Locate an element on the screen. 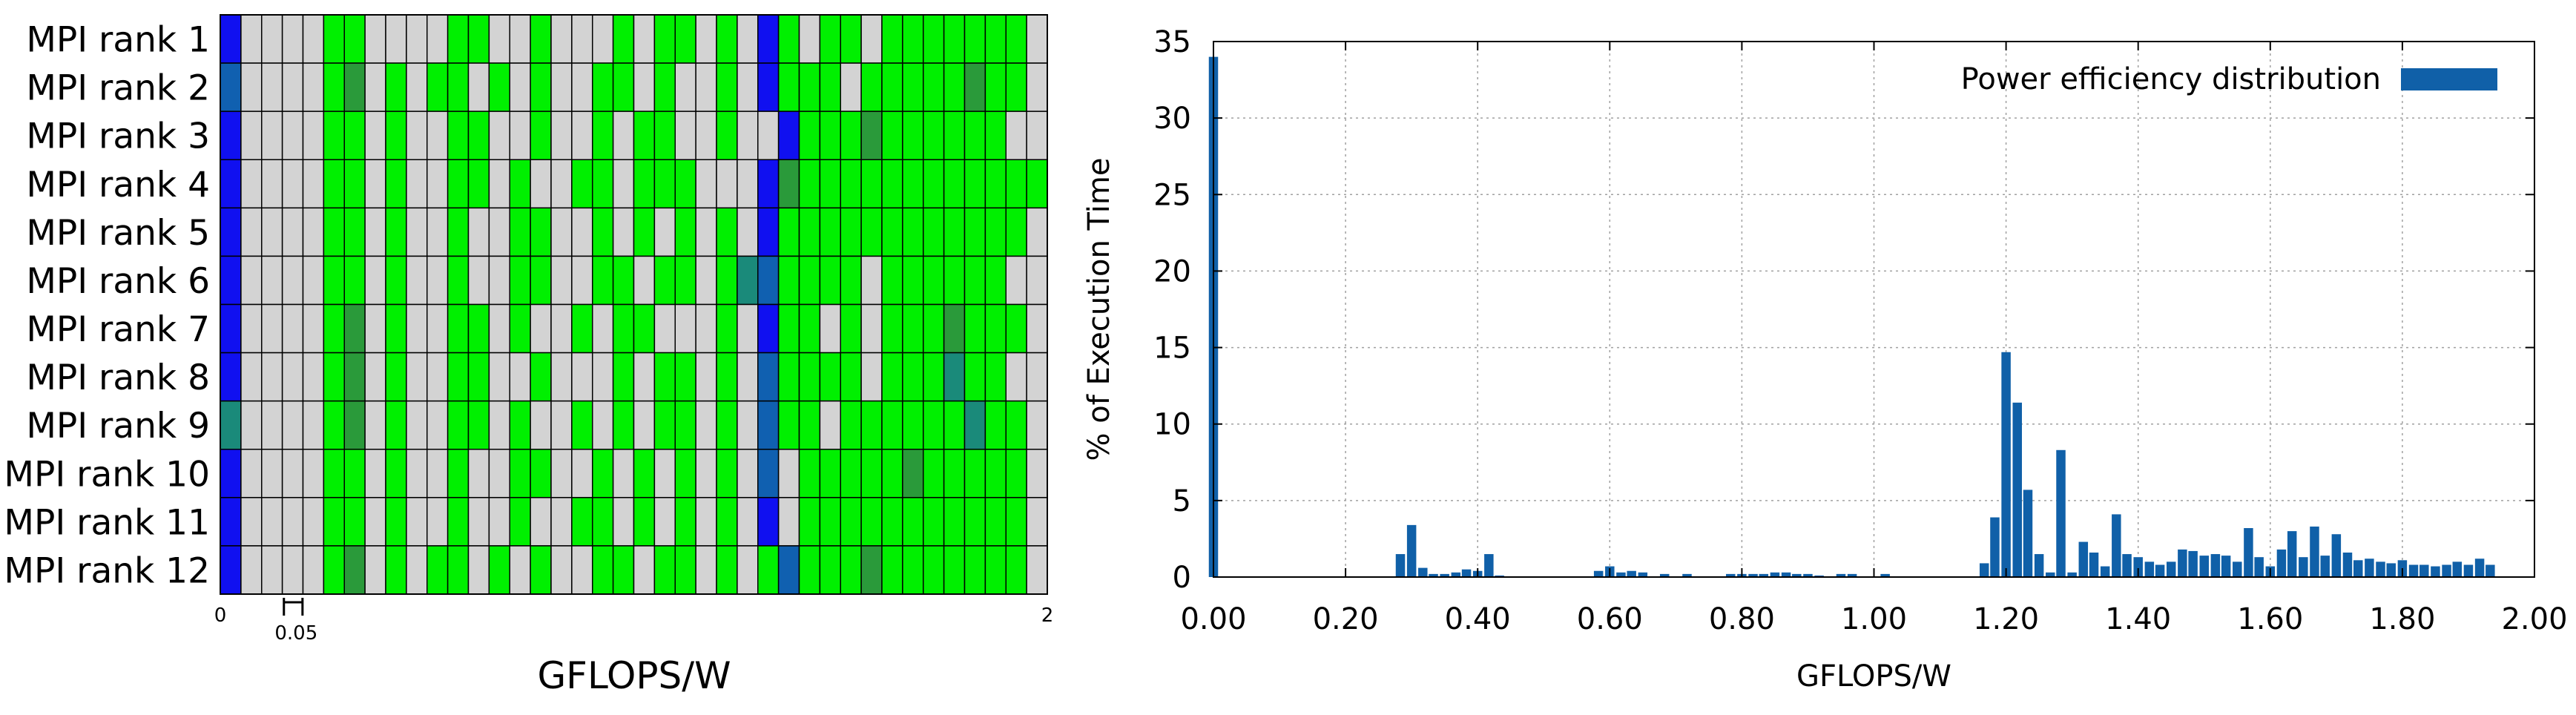 This screenshot has width=2576, height=715. legend-swatch is located at coordinates (2449, 79).